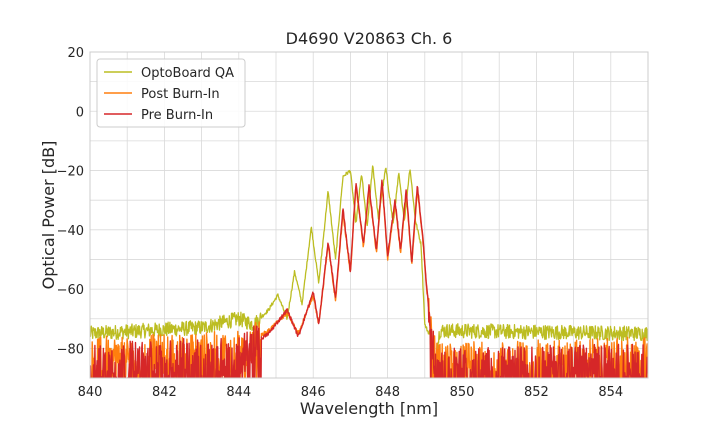 The image size is (720, 432). I want to click on legend-box, so click(171, 93).